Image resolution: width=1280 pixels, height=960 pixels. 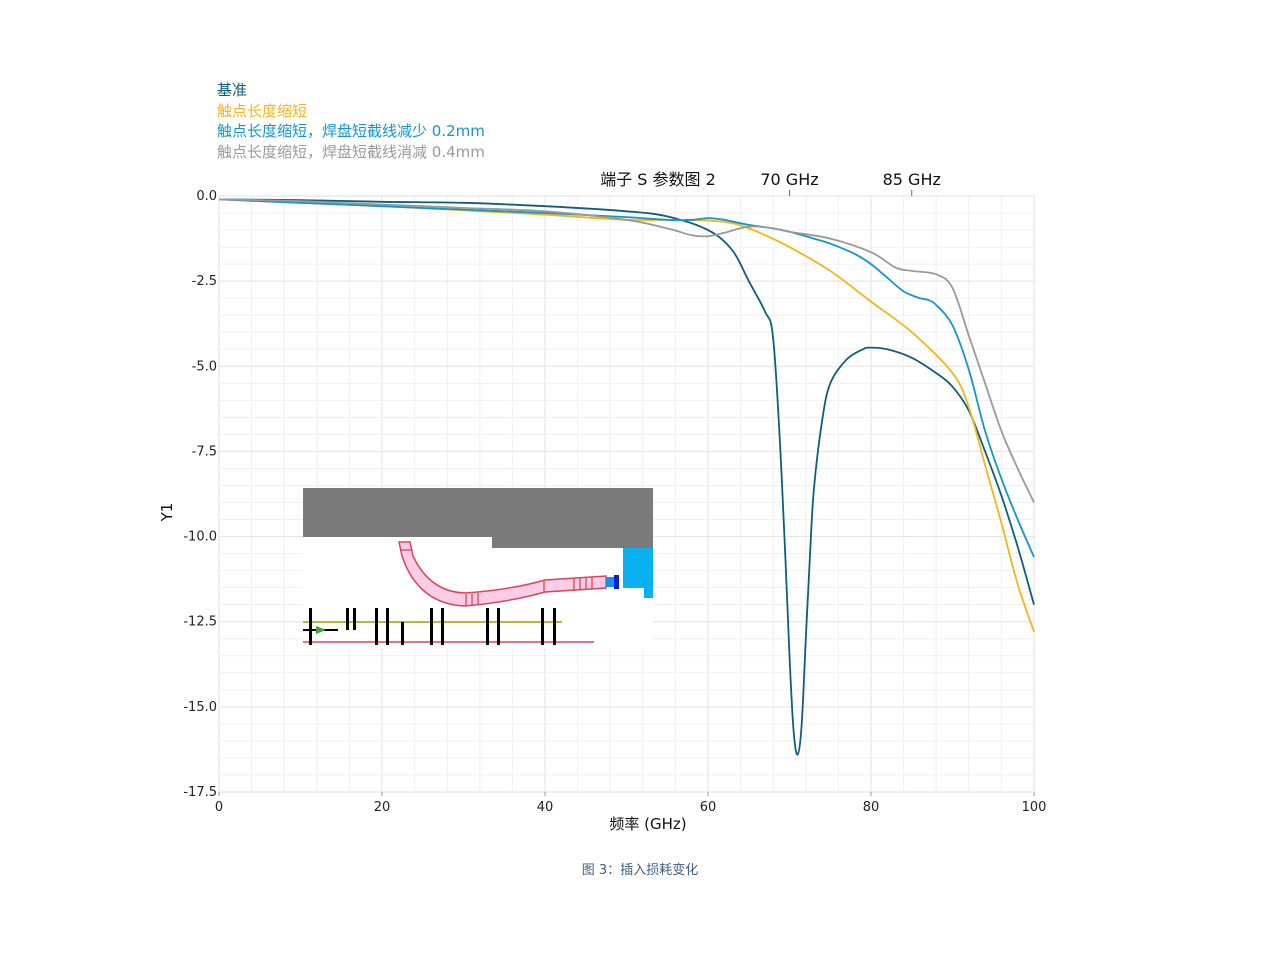 What do you see at coordinates (200, 537) in the screenshot?
I see `y-tick-label: -10.0` at bounding box center [200, 537].